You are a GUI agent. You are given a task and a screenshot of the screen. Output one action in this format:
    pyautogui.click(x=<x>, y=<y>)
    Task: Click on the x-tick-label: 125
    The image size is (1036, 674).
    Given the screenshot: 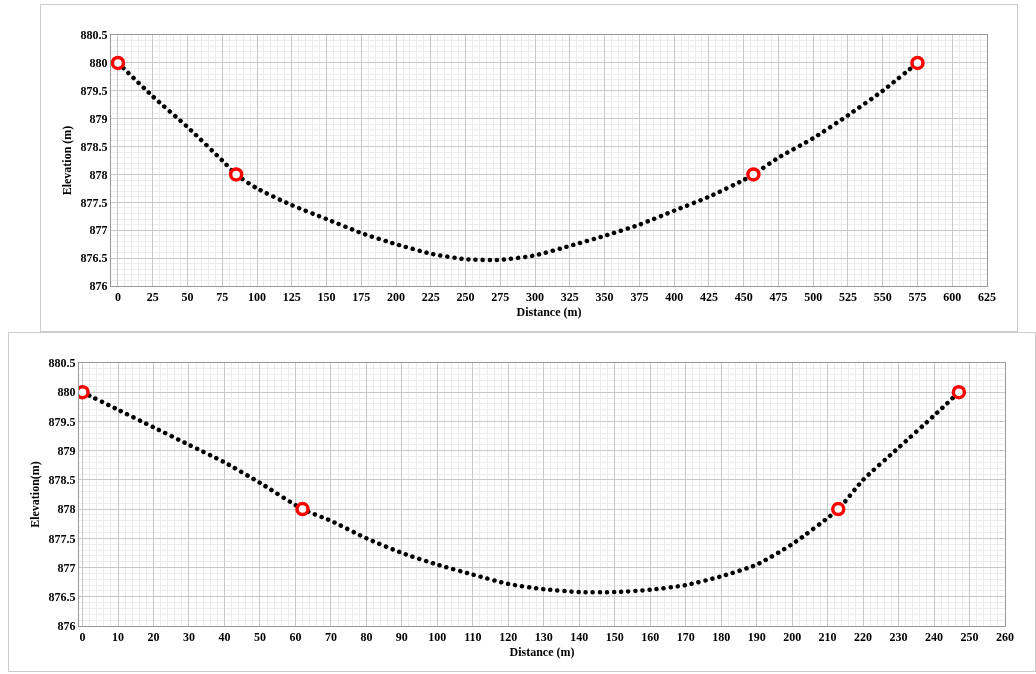 What is the action you would take?
    pyautogui.click(x=291, y=297)
    